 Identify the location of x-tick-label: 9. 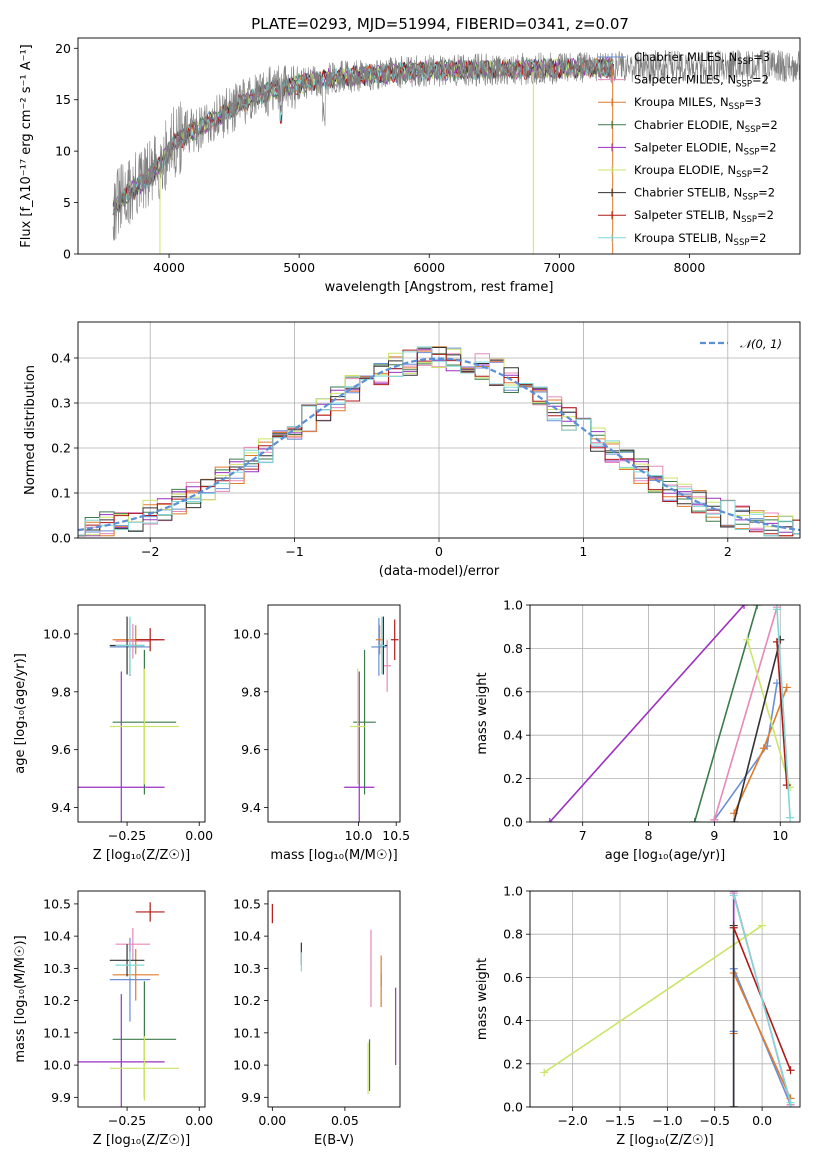
(714, 835).